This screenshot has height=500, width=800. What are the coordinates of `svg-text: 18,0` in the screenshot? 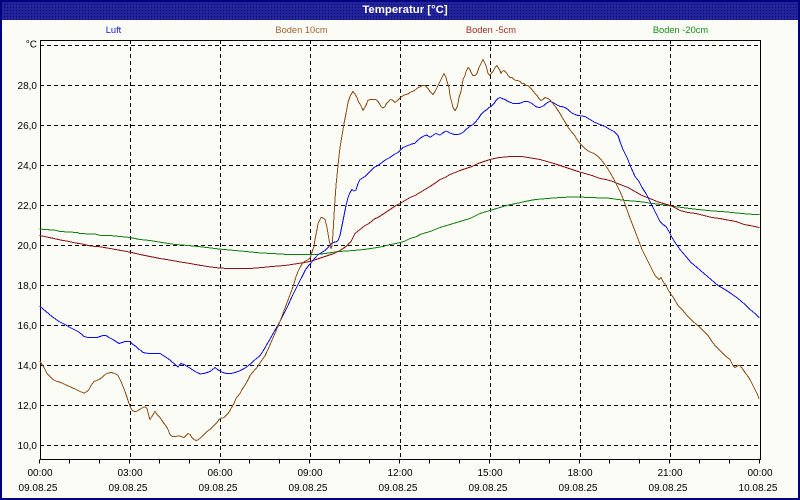 It's located at (28, 286).